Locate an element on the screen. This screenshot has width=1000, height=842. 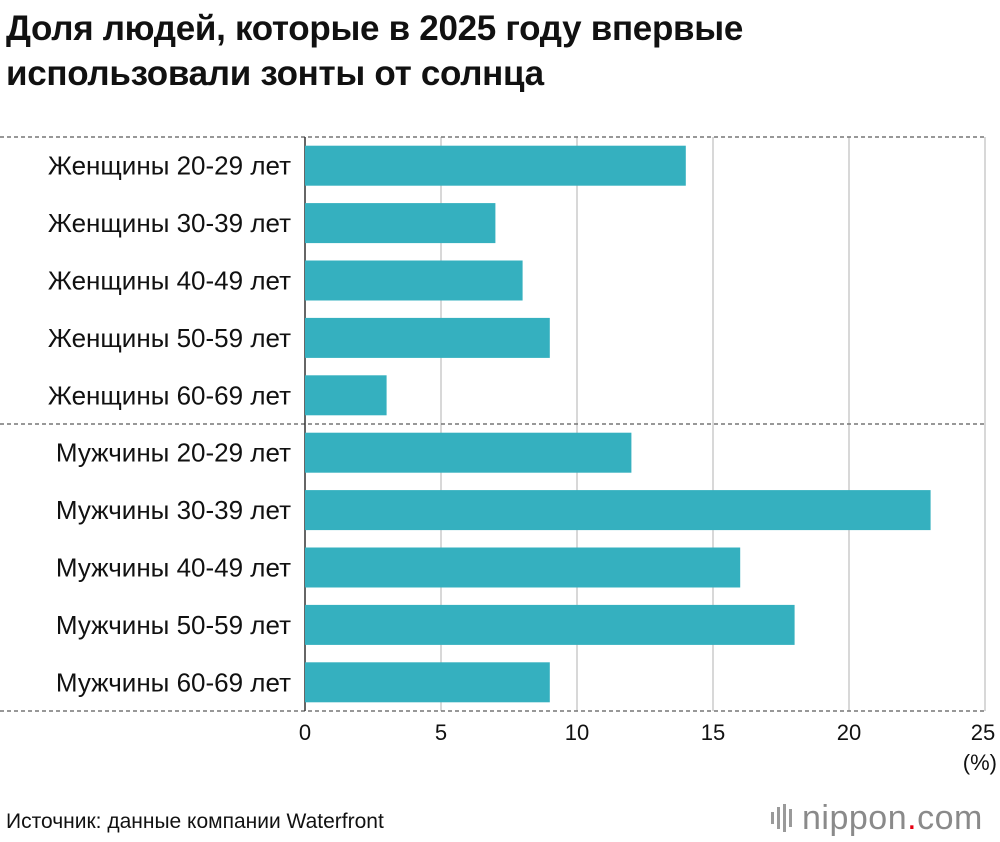
logo-tld: com is located at coordinates (950, 817).